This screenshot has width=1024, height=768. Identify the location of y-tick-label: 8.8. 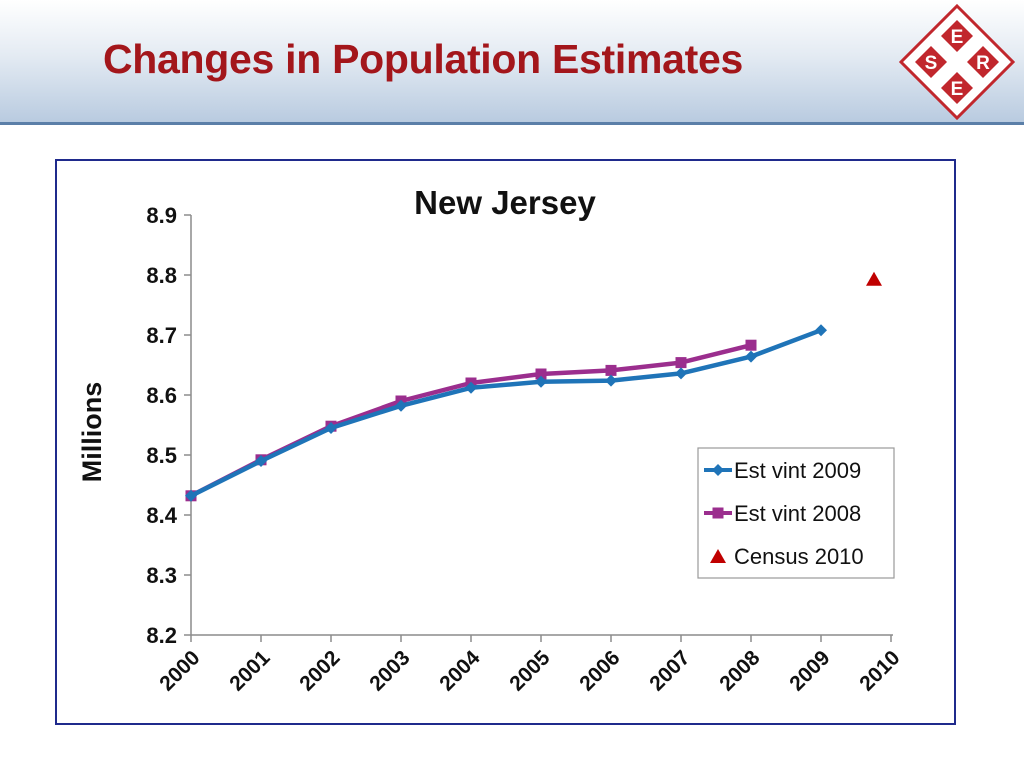
(161, 275).